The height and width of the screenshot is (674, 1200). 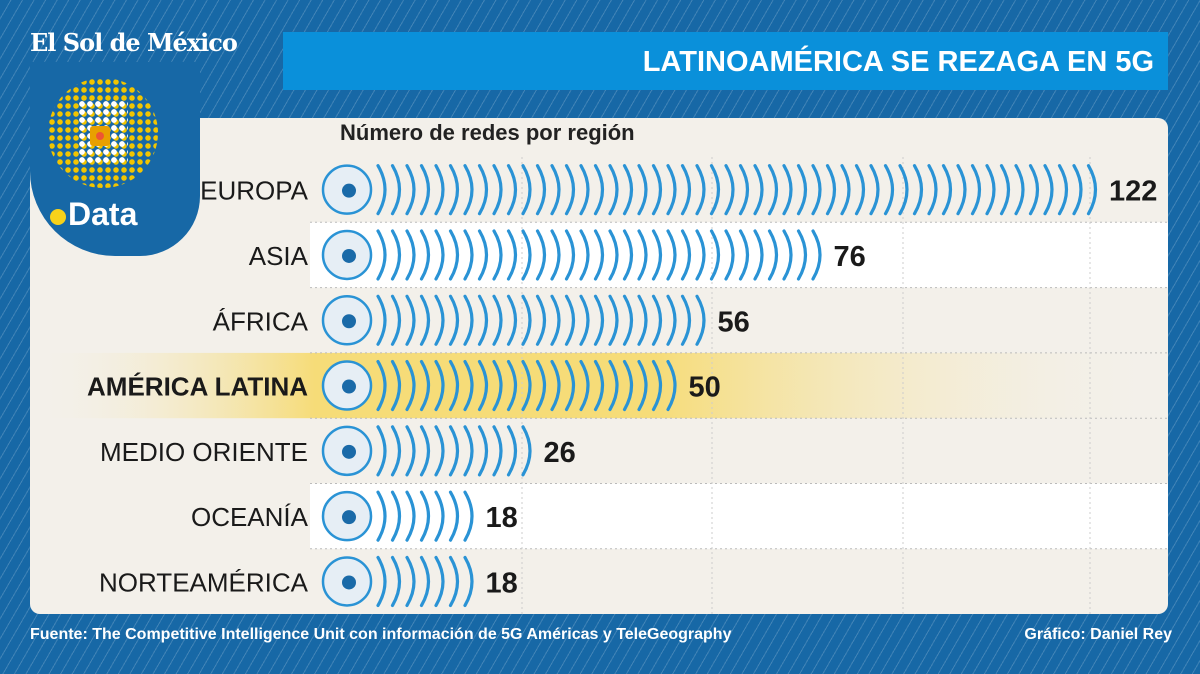 I want to click on data-dots-center, so click(x=100, y=136).